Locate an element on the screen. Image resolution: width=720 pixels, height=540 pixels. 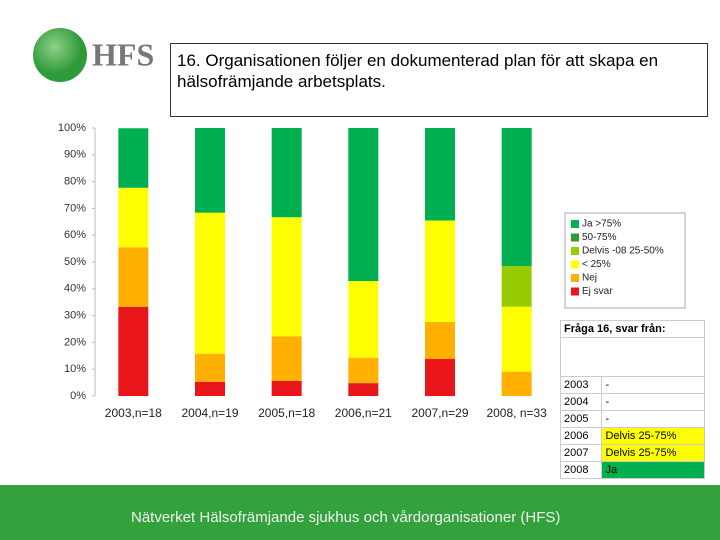
answer-cell: Ja is located at coordinates (653, 470).